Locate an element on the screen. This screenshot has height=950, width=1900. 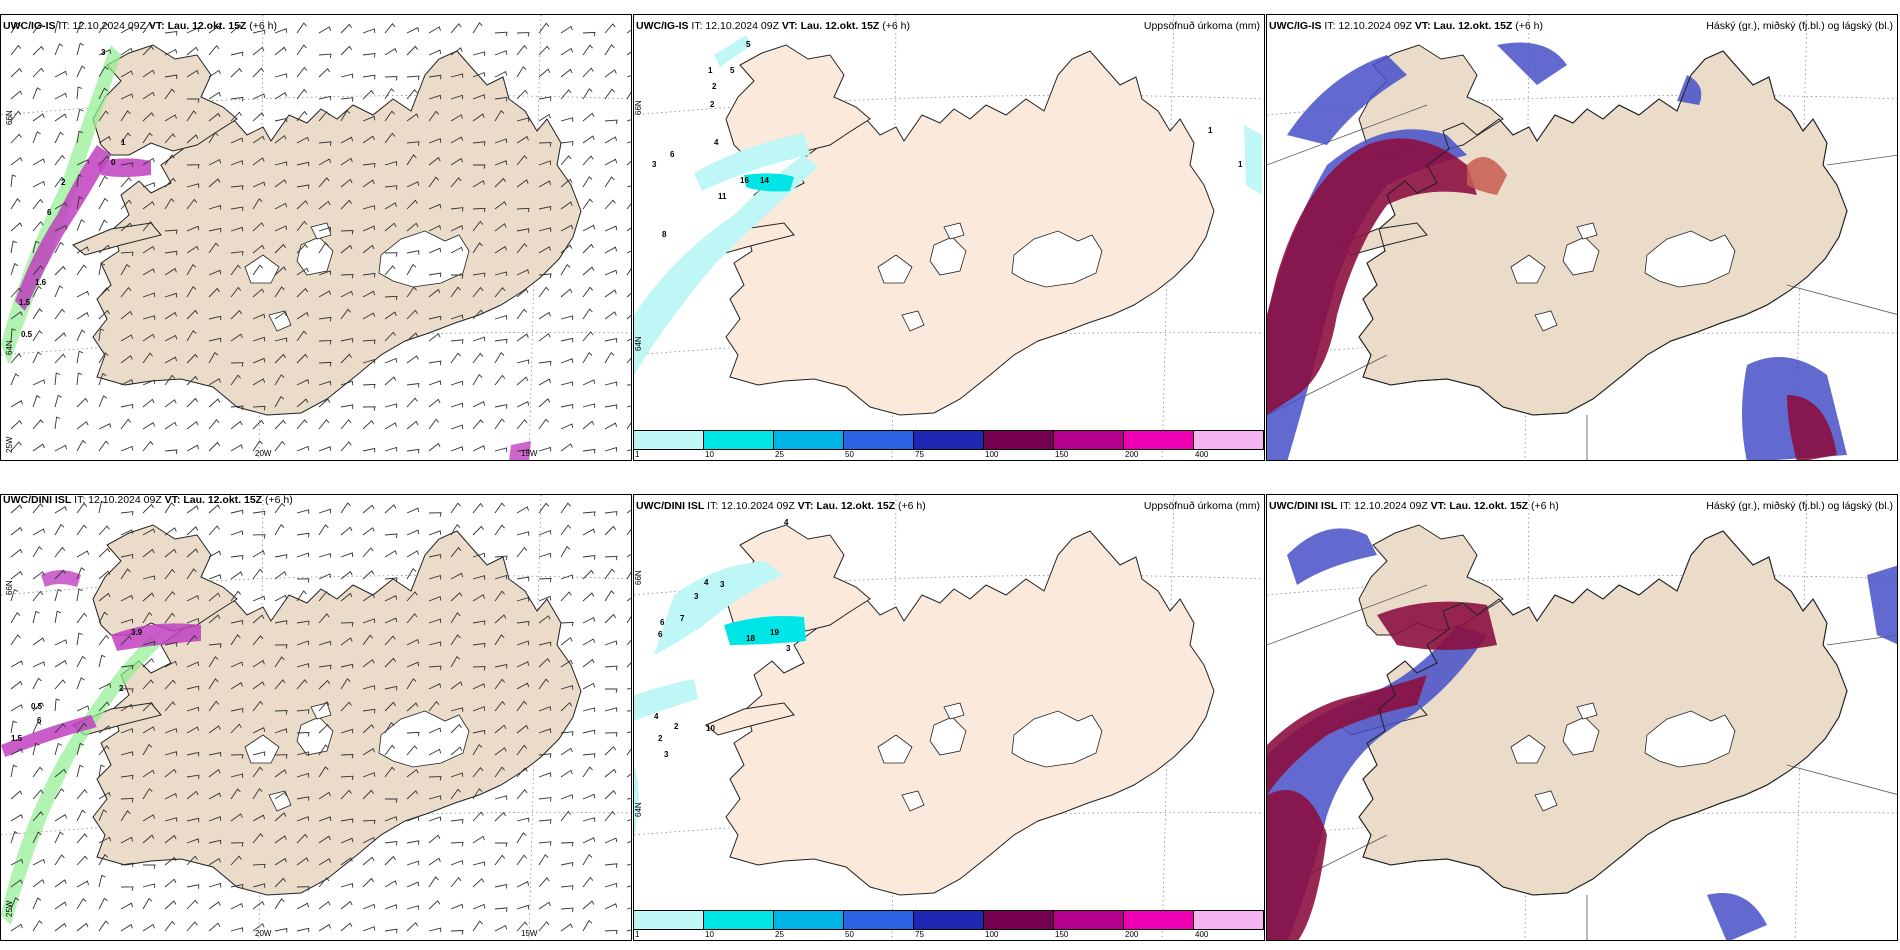
colorbar-swatch is located at coordinates (669, 920).